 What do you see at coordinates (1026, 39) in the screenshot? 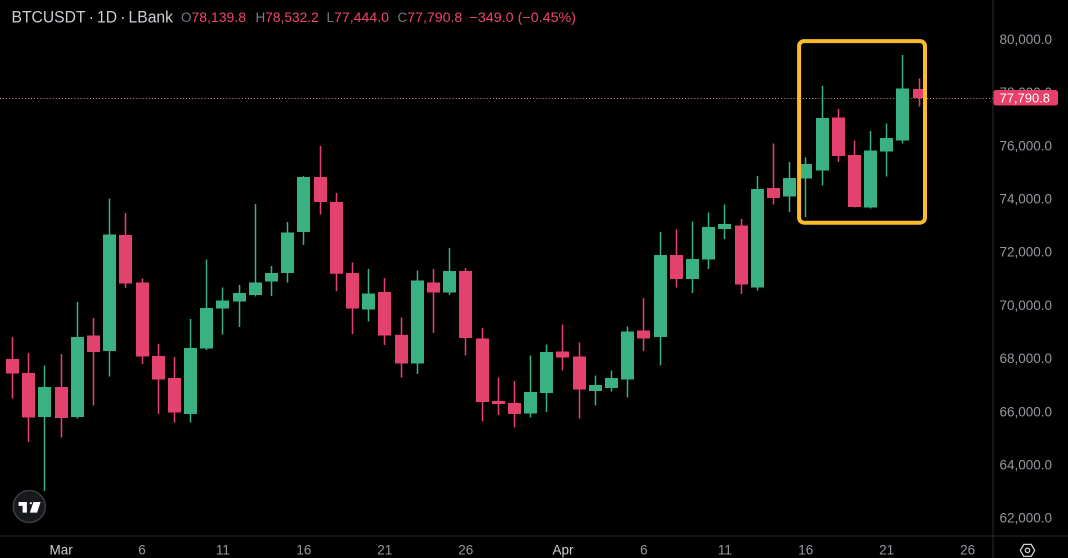
I see `svg-text: 80,000.0` at bounding box center [1026, 39].